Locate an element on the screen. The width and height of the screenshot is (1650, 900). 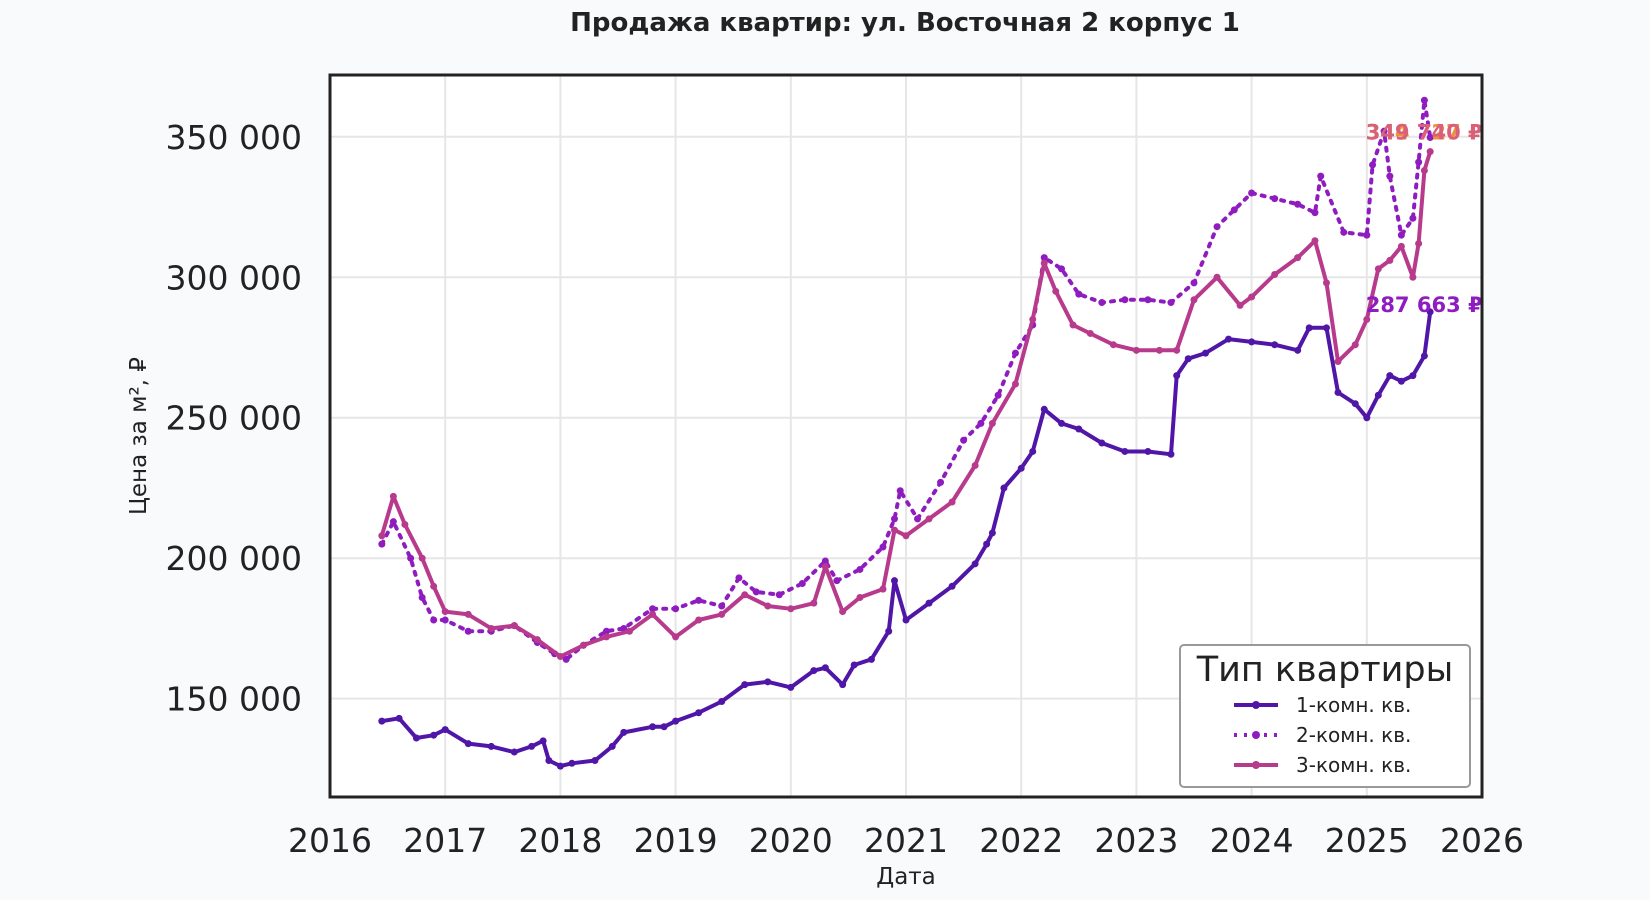
legend-label-1: 1-комн. кв. is located at coordinates (1353, 705).